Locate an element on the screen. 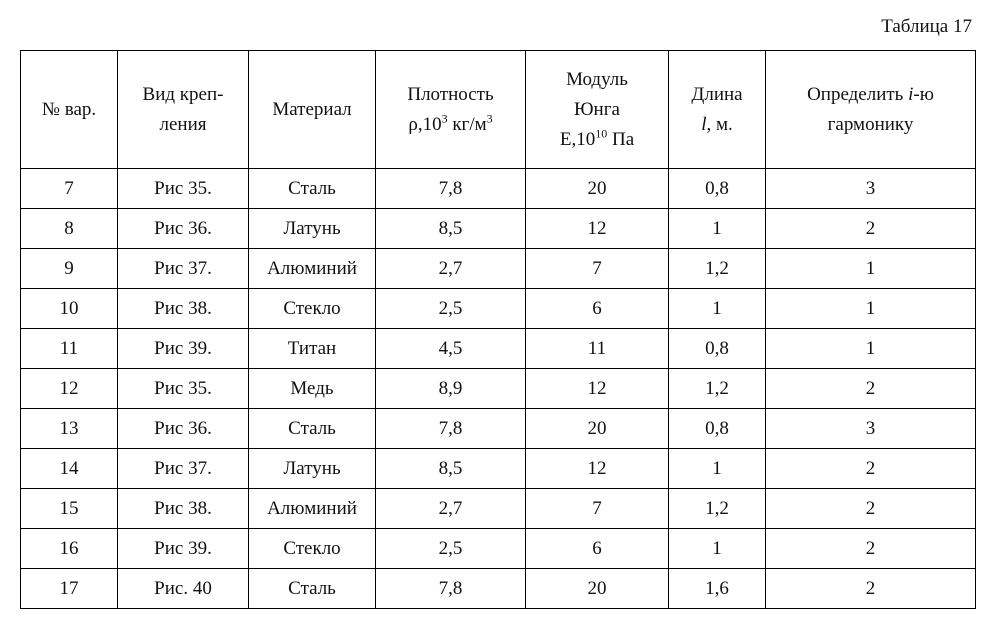 This screenshot has width=1000, height=622. table-cell: 8 is located at coordinates (69, 228).